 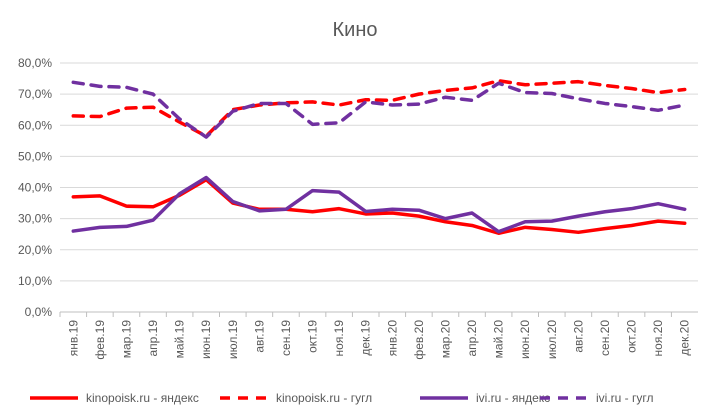 I want to click on x-tick-label: дек.19, so click(x=366, y=338).